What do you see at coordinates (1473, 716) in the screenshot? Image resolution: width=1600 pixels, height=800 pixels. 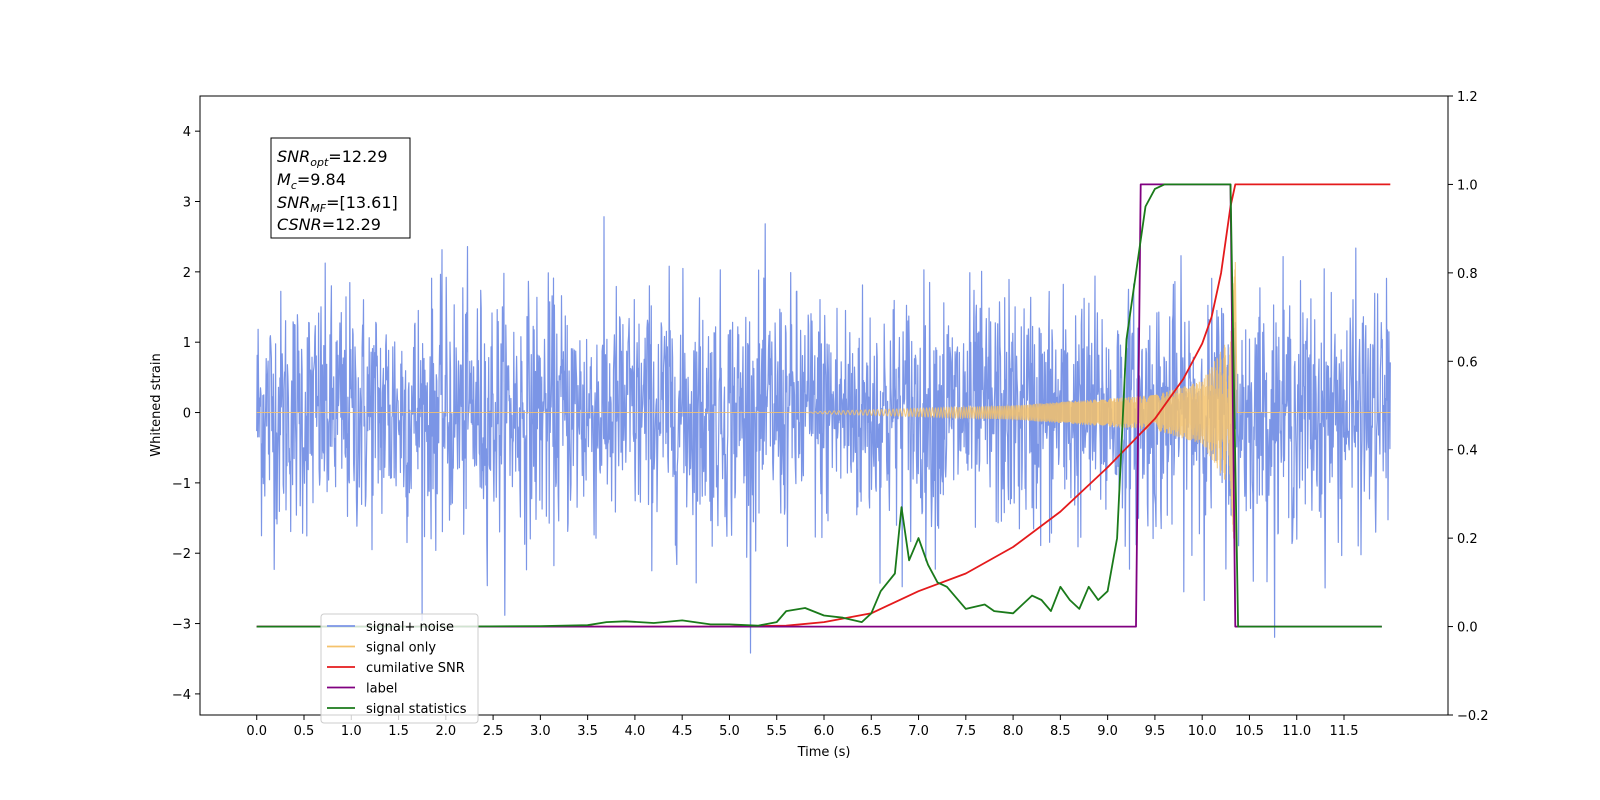 I see `y-right-tick-label: −0.2` at bounding box center [1473, 716].